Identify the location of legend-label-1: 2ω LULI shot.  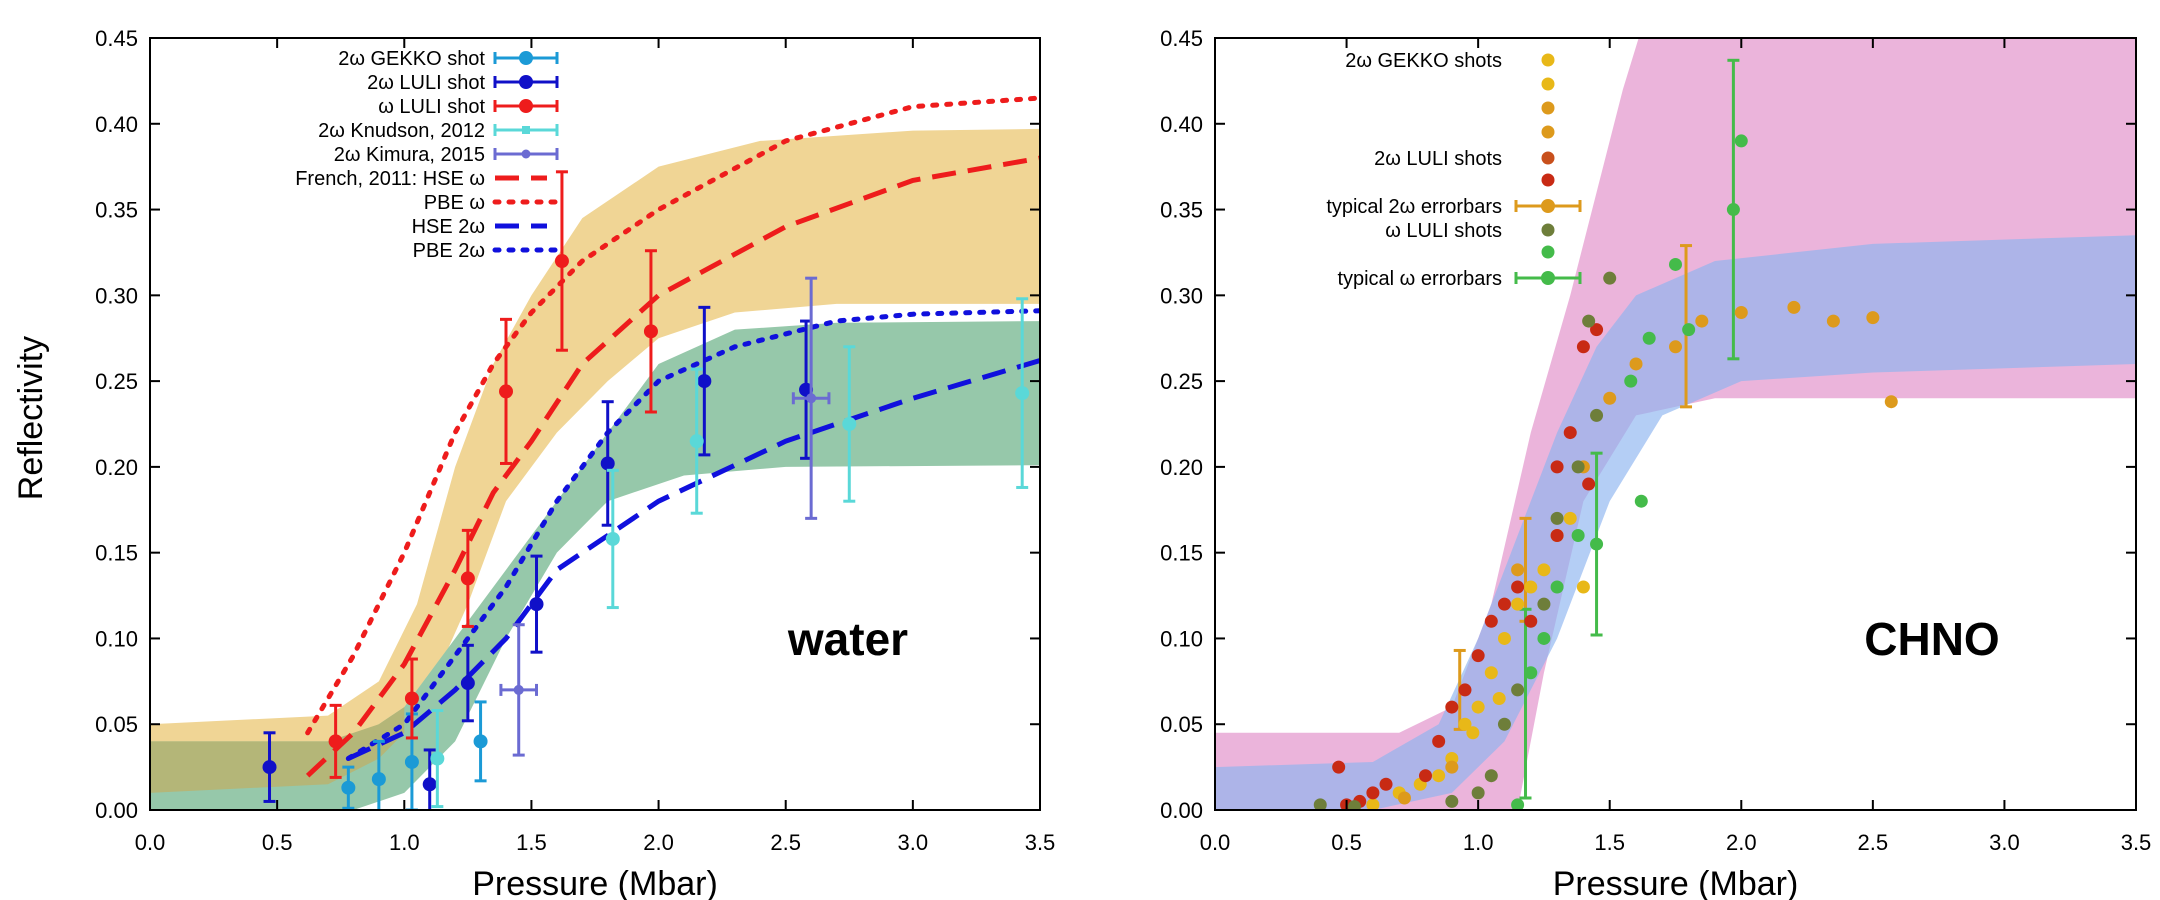
(426, 83).